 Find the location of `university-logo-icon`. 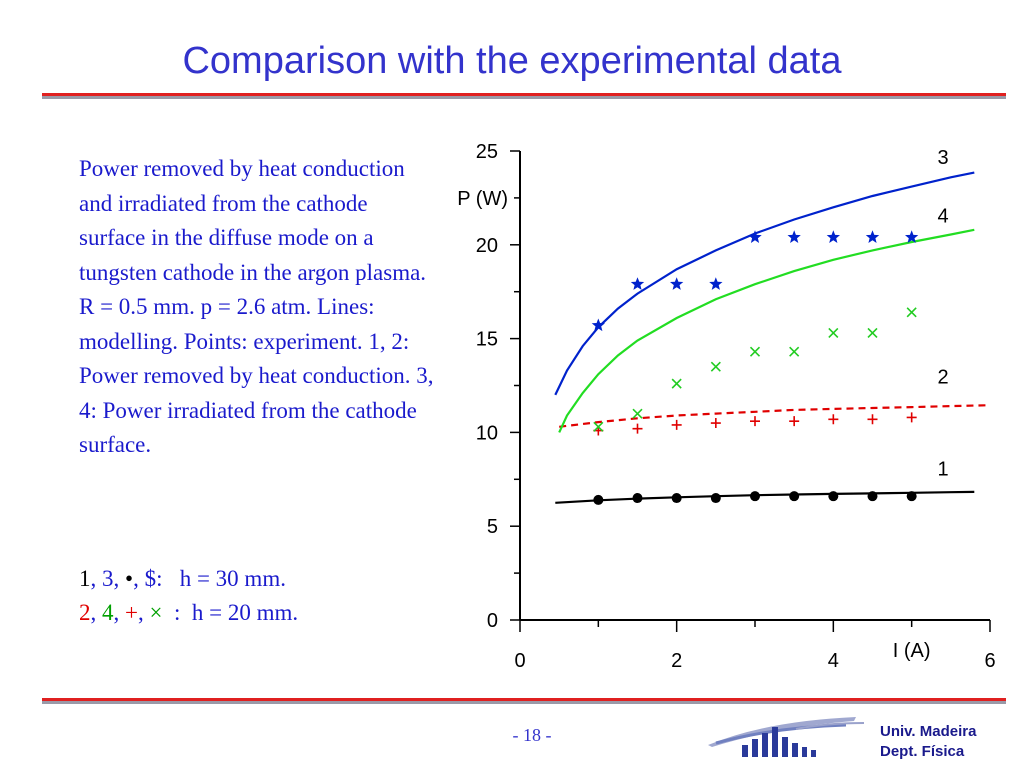

university-logo-icon is located at coordinates (786, 737).